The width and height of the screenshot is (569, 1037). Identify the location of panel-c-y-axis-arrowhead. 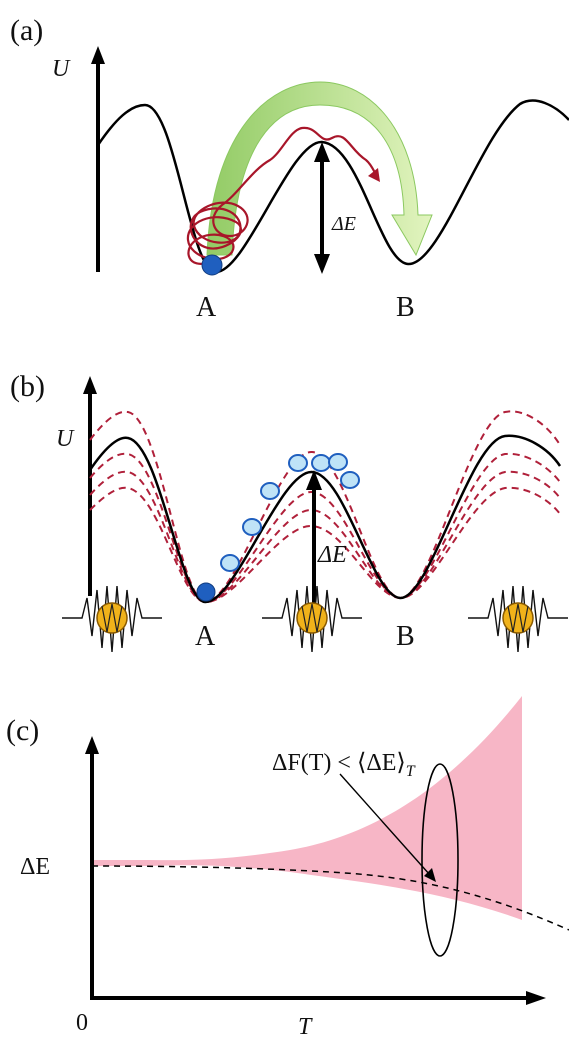
(92, 745).